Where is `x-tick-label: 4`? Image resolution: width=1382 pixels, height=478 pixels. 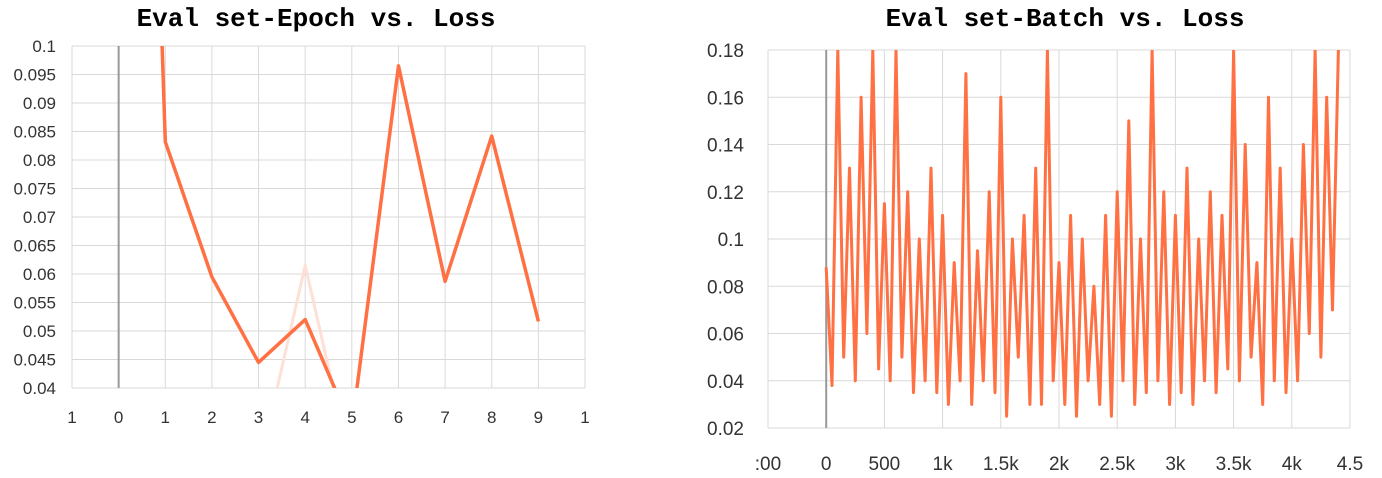 x-tick-label: 4 is located at coordinates (304, 417).